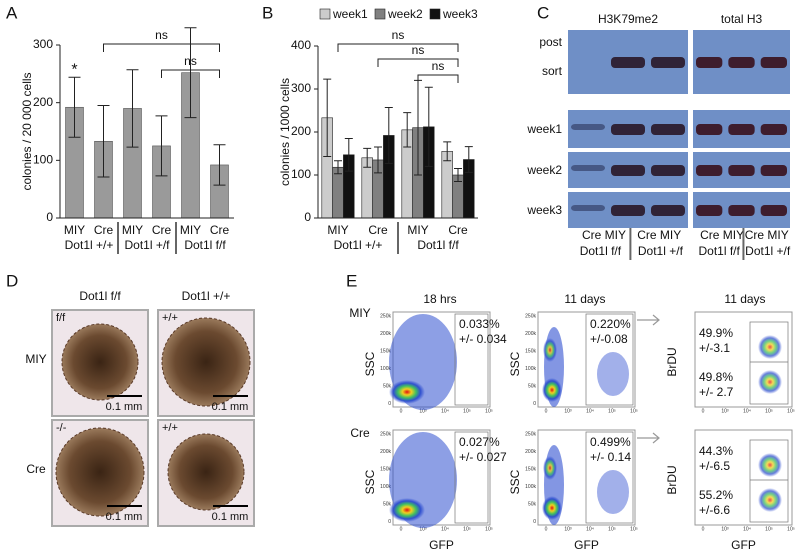 This screenshot has width=800, height=555. I want to click on lane-labels: Cre MIY, so click(659, 235).